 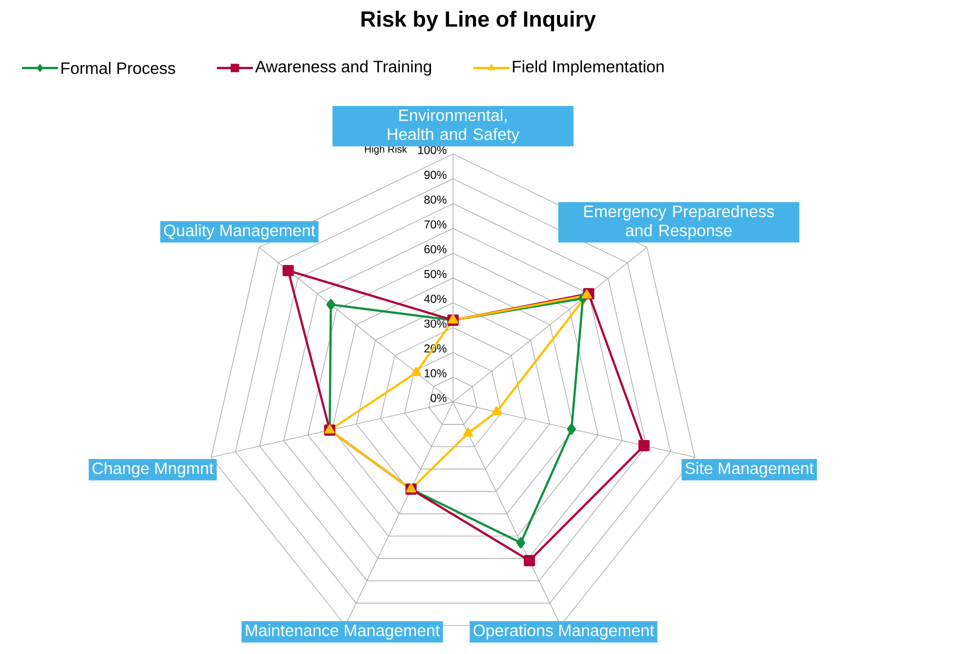 What do you see at coordinates (153, 470) in the screenshot?
I see `spoke-label: Change Mngmnt` at bounding box center [153, 470].